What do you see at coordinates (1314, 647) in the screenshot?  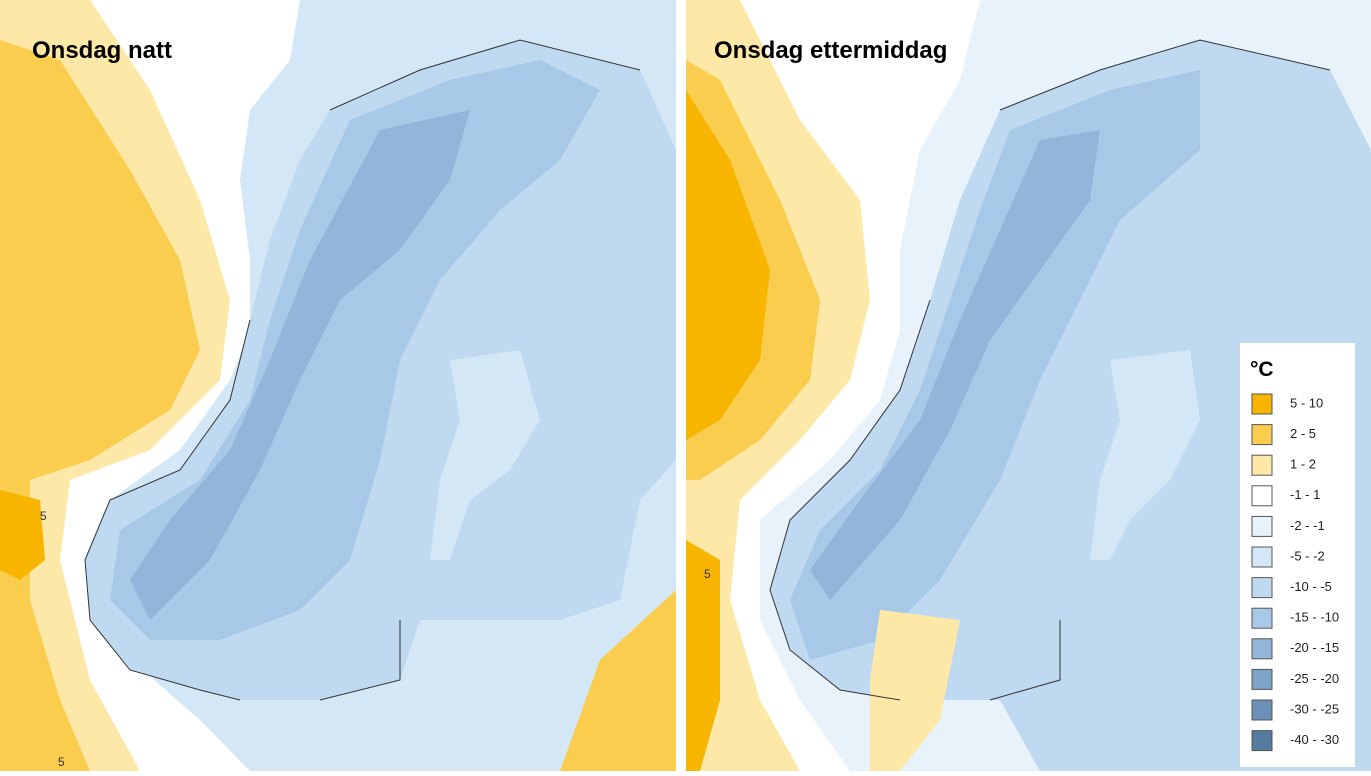 I see `legend-label: -20 - -15` at bounding box center [1314, 647].